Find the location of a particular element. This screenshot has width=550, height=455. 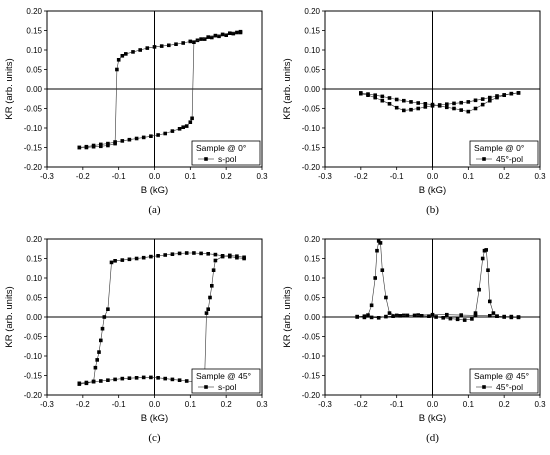

legend: Sample @ 45°45°-pol is located at coordinates (504, 381).